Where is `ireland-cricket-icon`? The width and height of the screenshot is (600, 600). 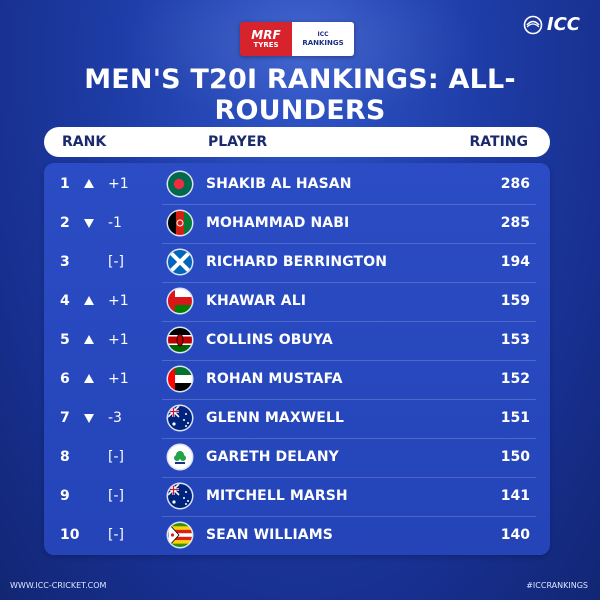 ireland-cricket-icon is located at coordinates (180, 457).